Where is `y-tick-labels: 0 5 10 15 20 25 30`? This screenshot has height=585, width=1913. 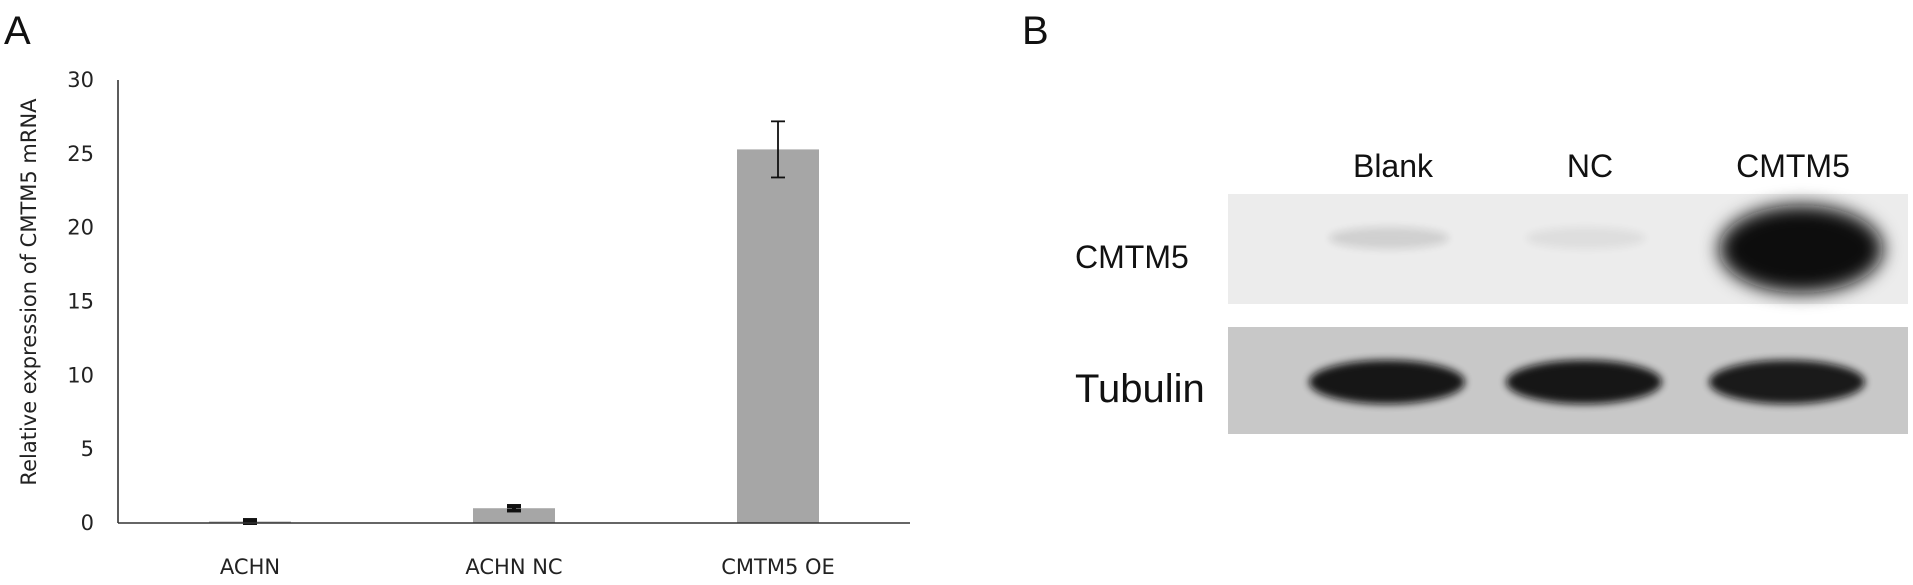 y-tick-labels: 0 5 10 15 20 25 30 is located at coordinates (80, 301).